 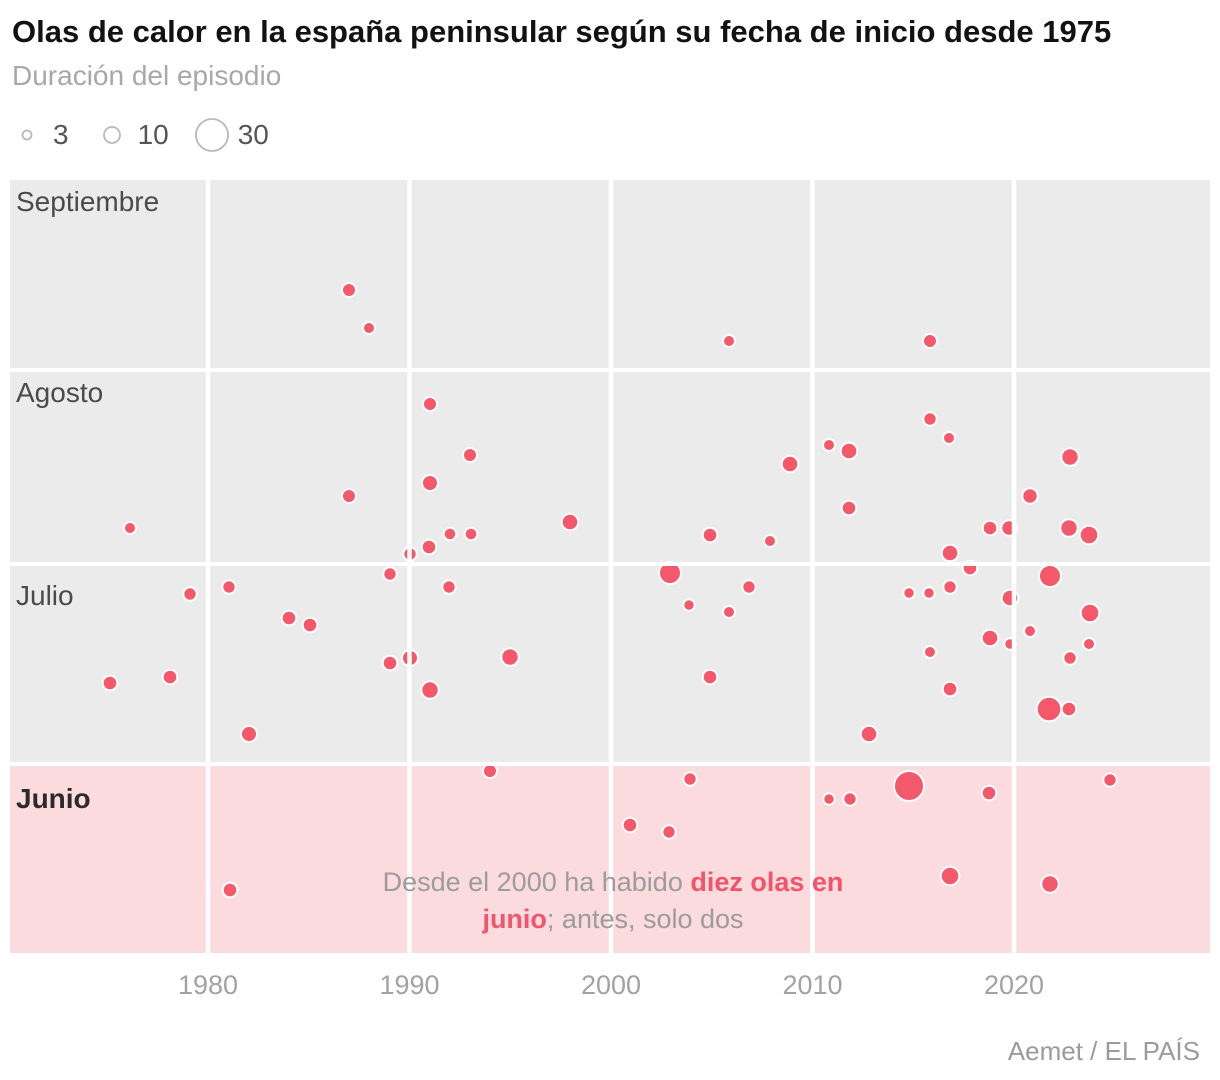 I want to click on legend-item-30: 30, so click(x=231, y=135).